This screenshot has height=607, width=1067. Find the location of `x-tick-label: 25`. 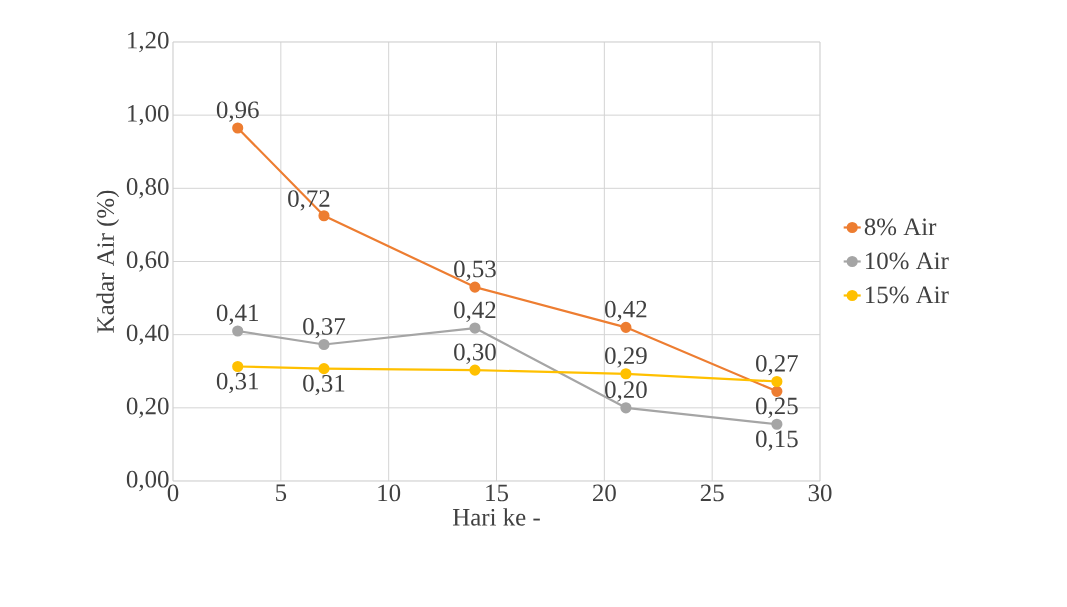

x-tick-label: 25 is located at coordinates (712, 493).